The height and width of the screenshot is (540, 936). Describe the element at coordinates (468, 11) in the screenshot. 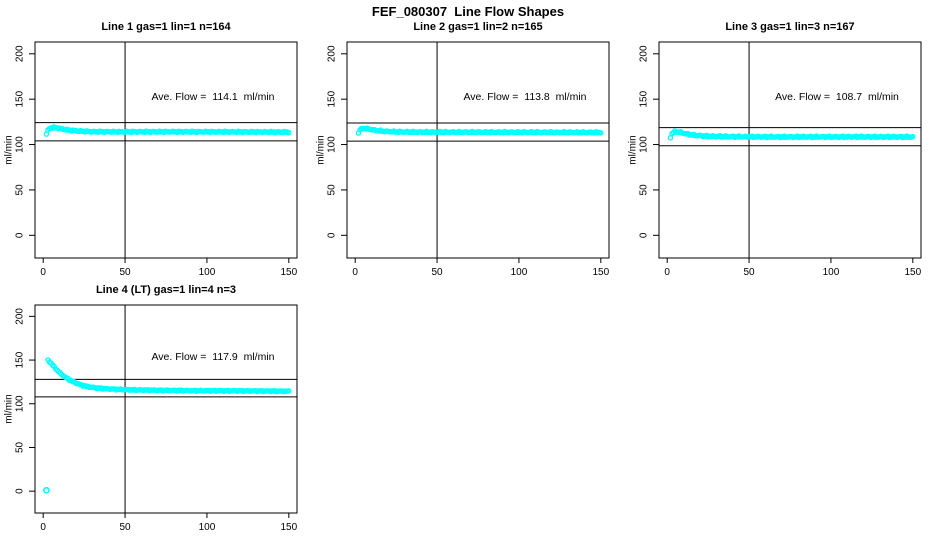

I see `figure-title: FEF_080307 Line Flow Shapes` at that location.